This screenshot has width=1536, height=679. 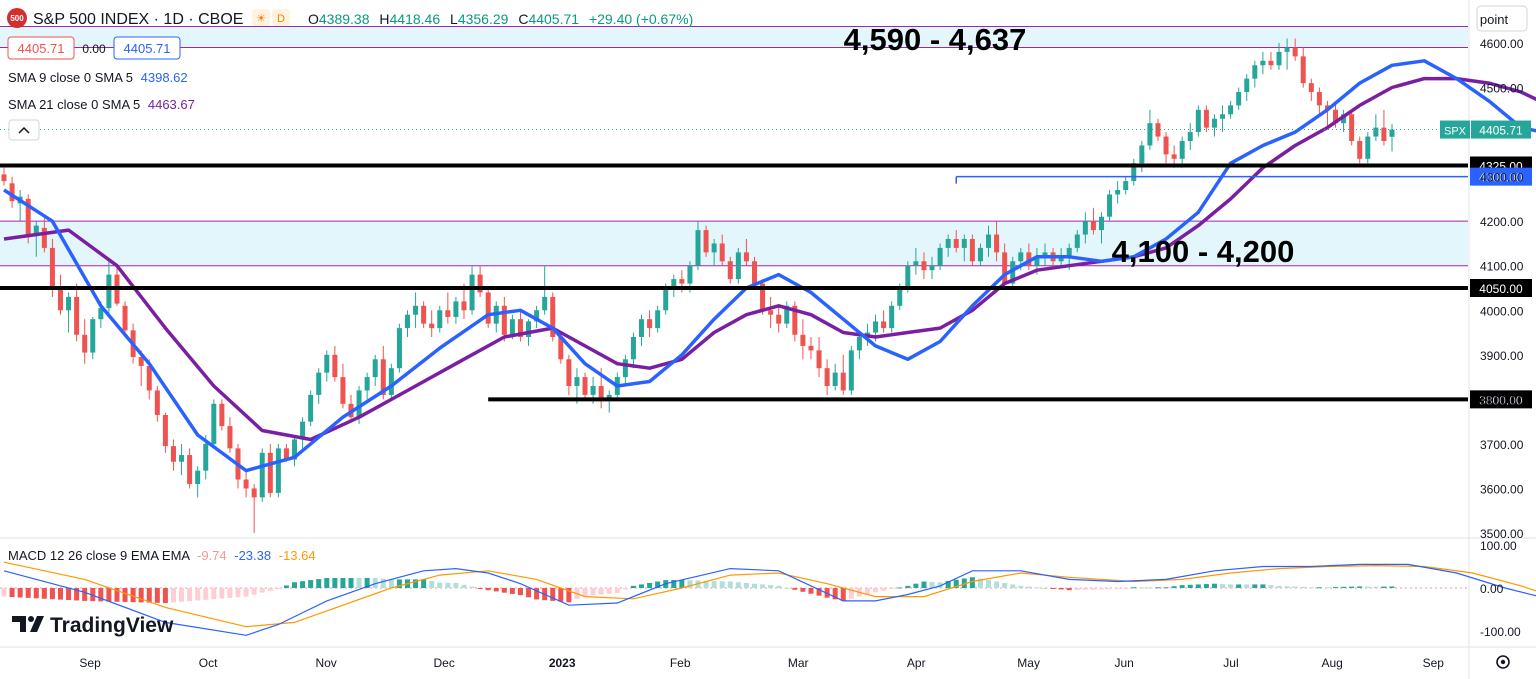 I want to click on sell-button, so click(x=41, y=48).